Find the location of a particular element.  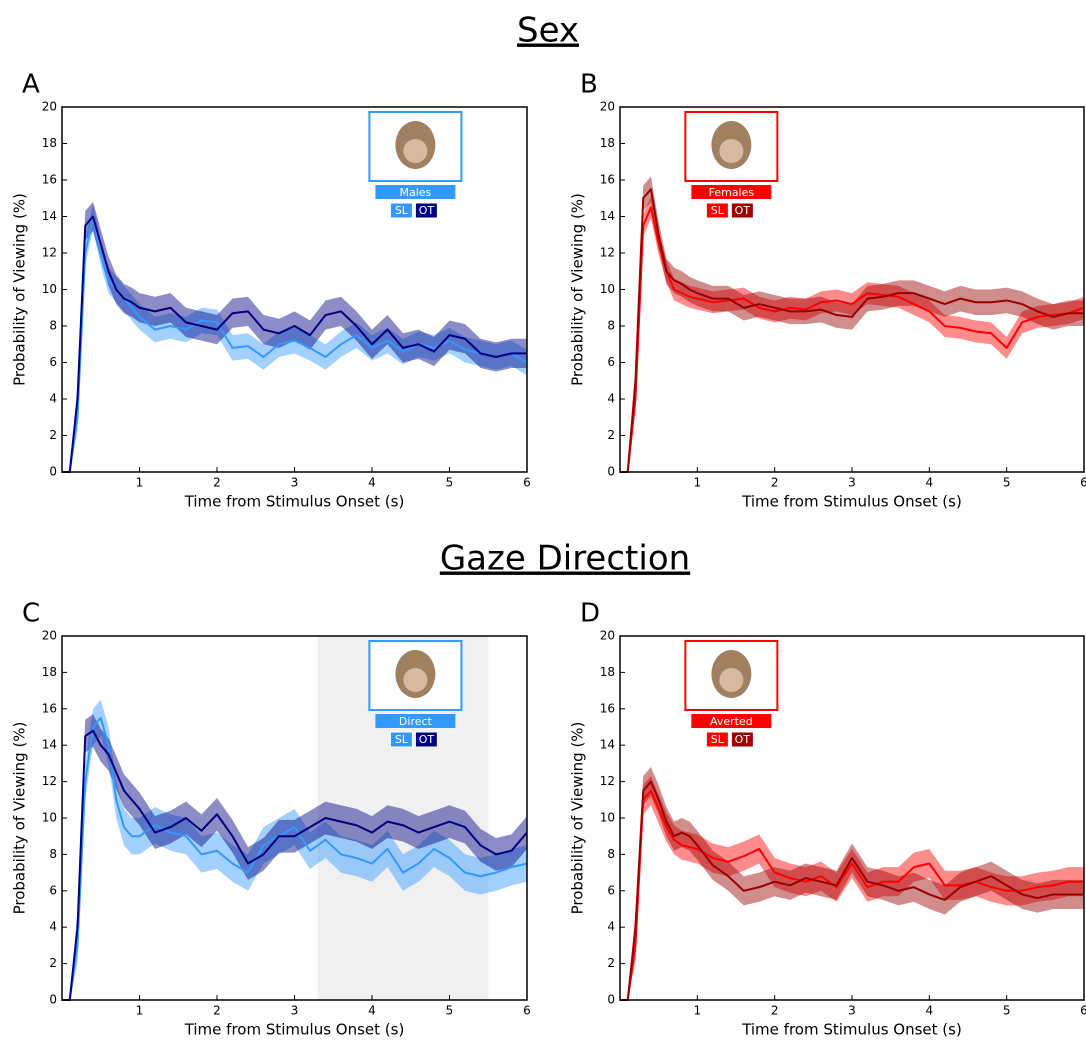

section-heading: Sex is located at coordinates (548, 31).